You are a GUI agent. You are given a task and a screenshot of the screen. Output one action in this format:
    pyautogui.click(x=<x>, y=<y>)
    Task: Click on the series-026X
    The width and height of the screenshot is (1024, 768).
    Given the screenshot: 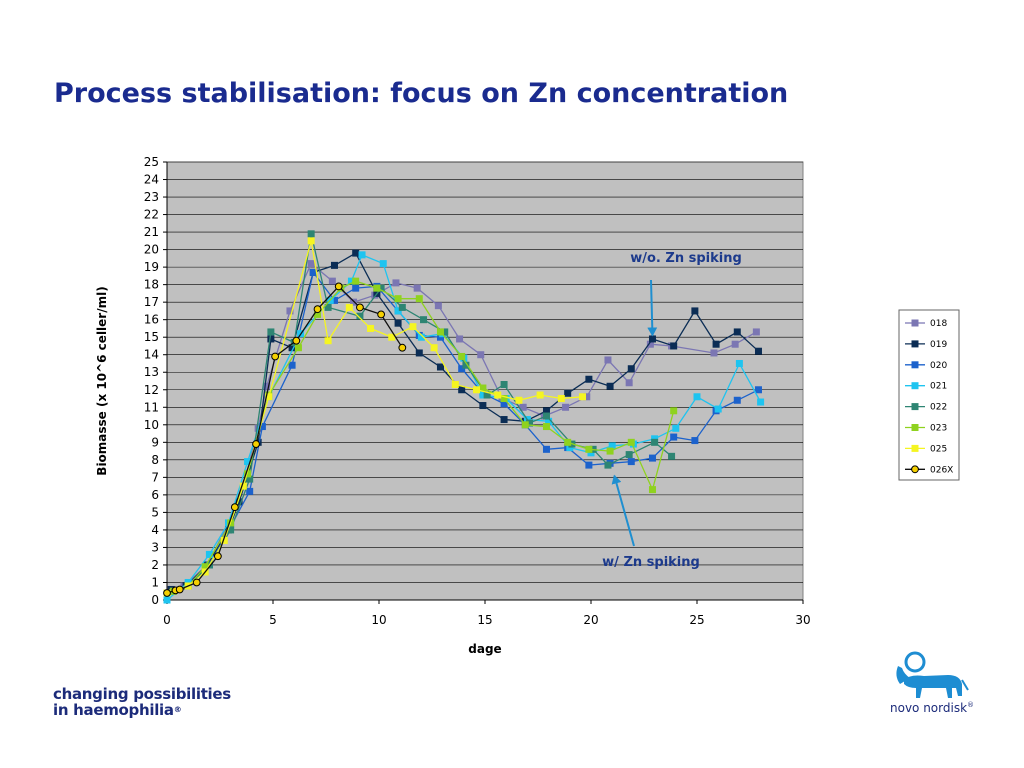 What is the action you would take?
    pyautogui.click(x=285, y=439)
    